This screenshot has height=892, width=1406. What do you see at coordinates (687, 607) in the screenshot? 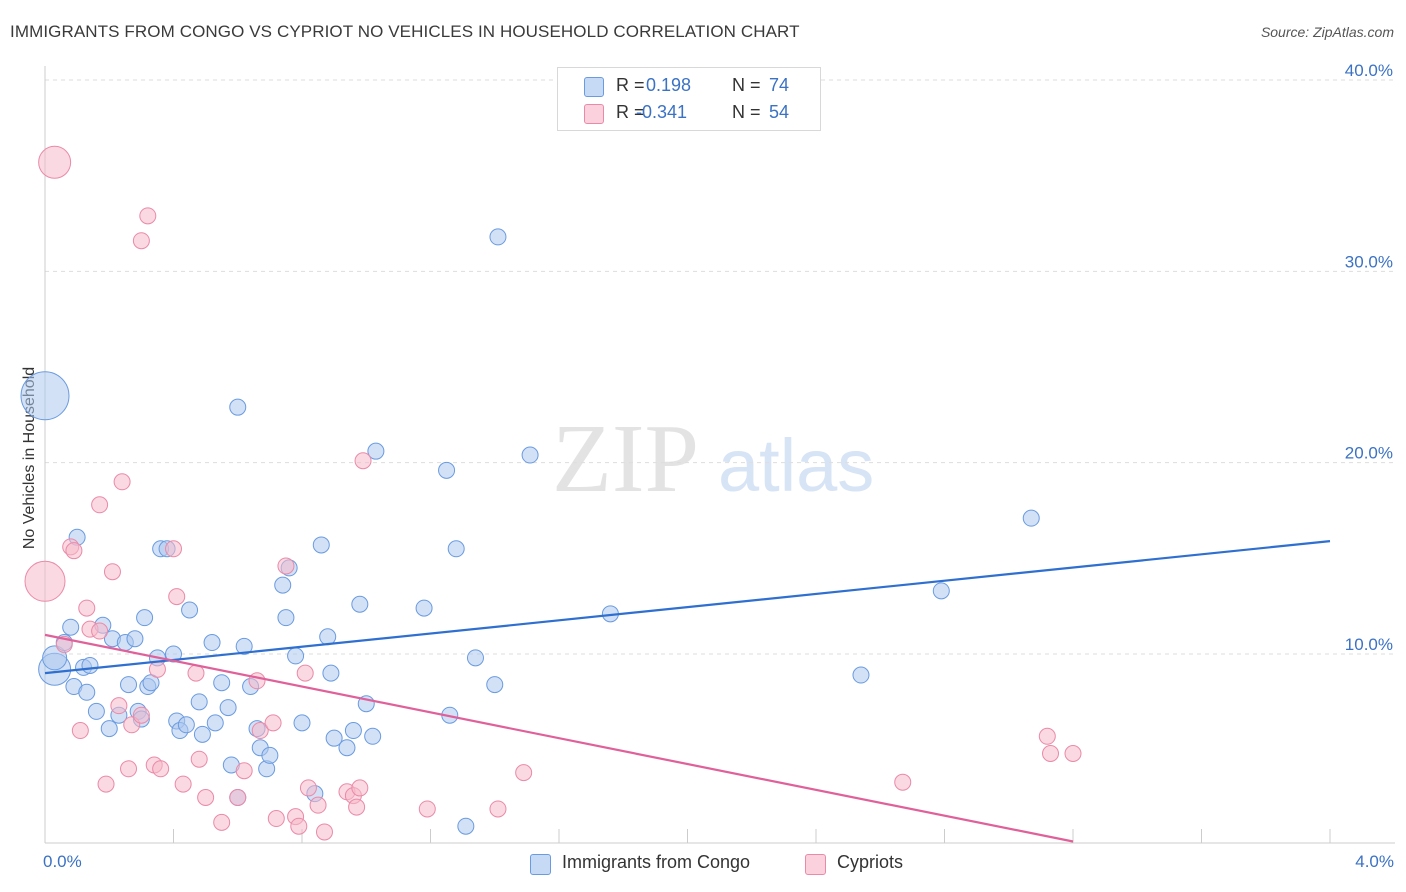
I see `congo-trend-line` at bounding box center [687, 607].